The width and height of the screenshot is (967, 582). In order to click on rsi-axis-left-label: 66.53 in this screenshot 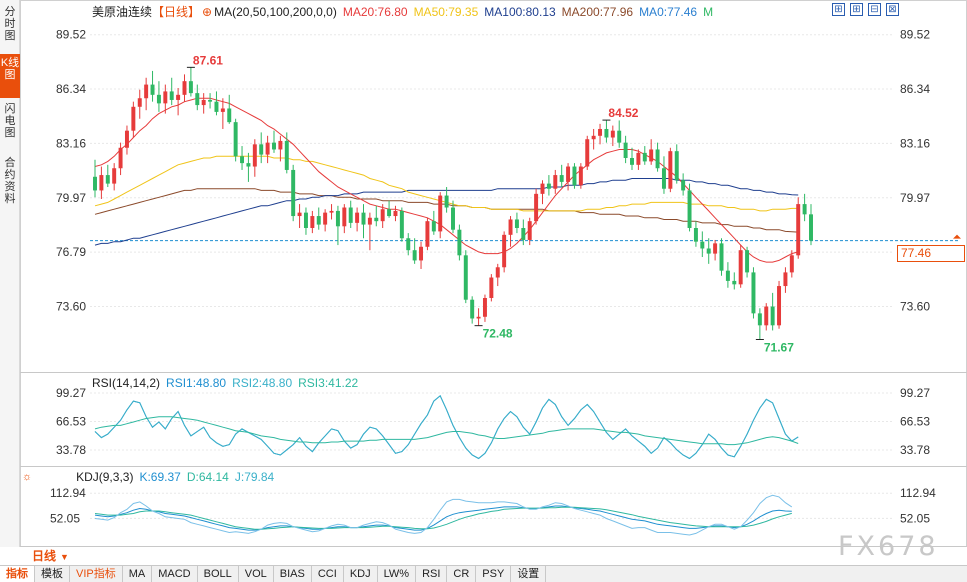, I will do `click(71, 421)`.